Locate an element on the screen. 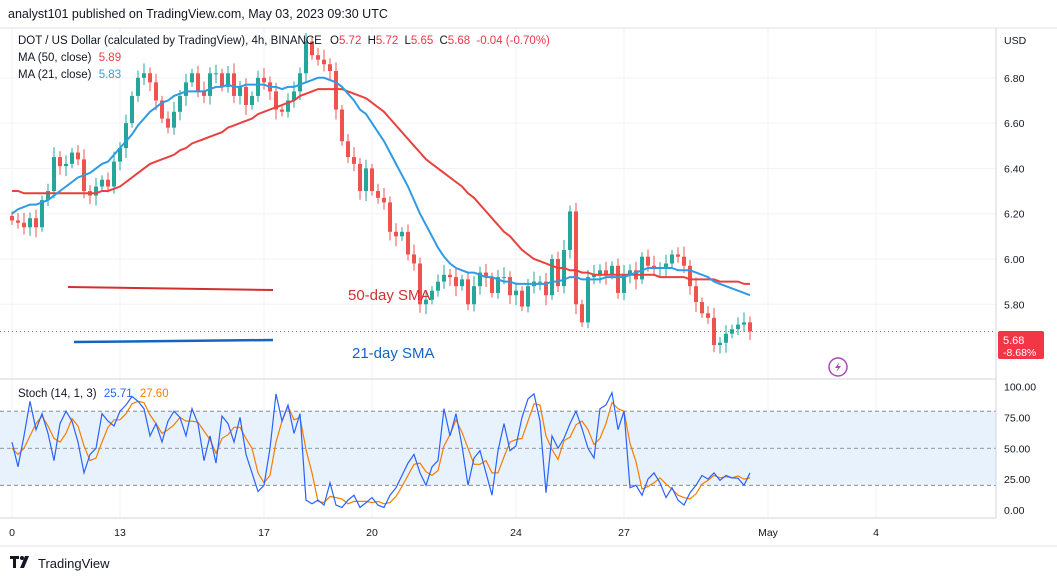 The image size is (1057, 581). price-tick-label: 5.80 is located at coordinates (1014, 305).